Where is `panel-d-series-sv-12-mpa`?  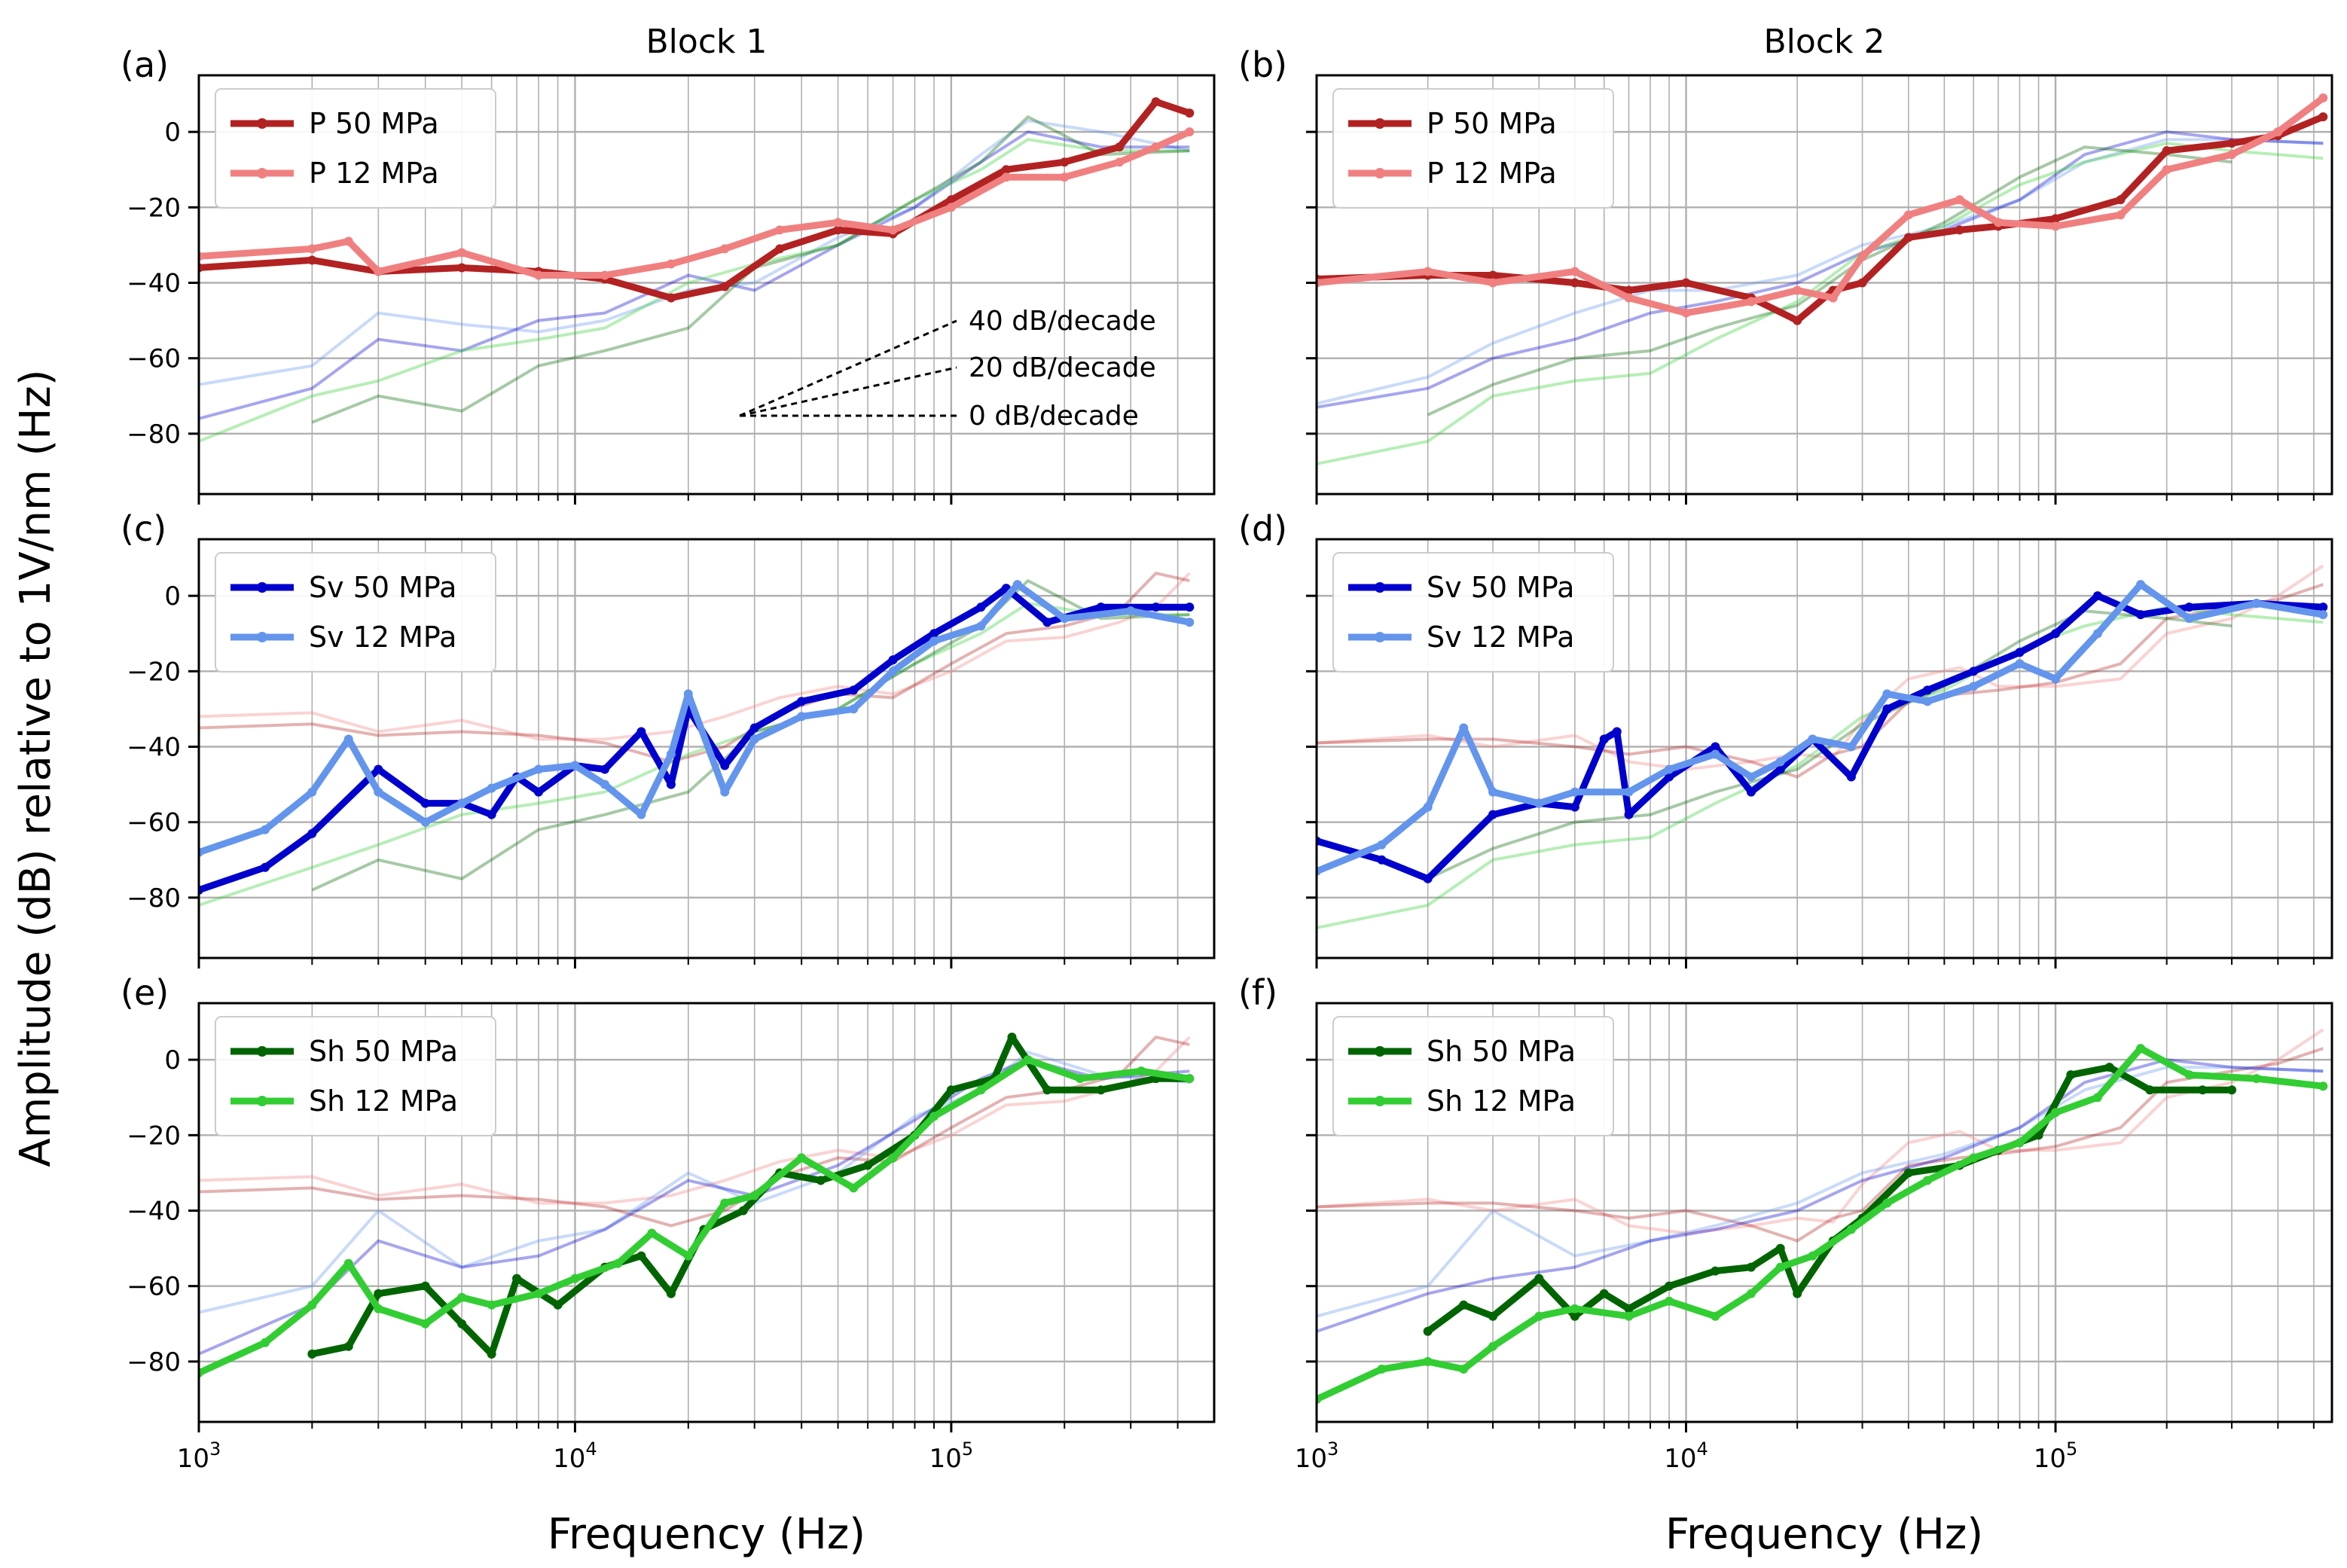 panel-d-series-sv-12-mpa is located at coordinates (1822, 728).